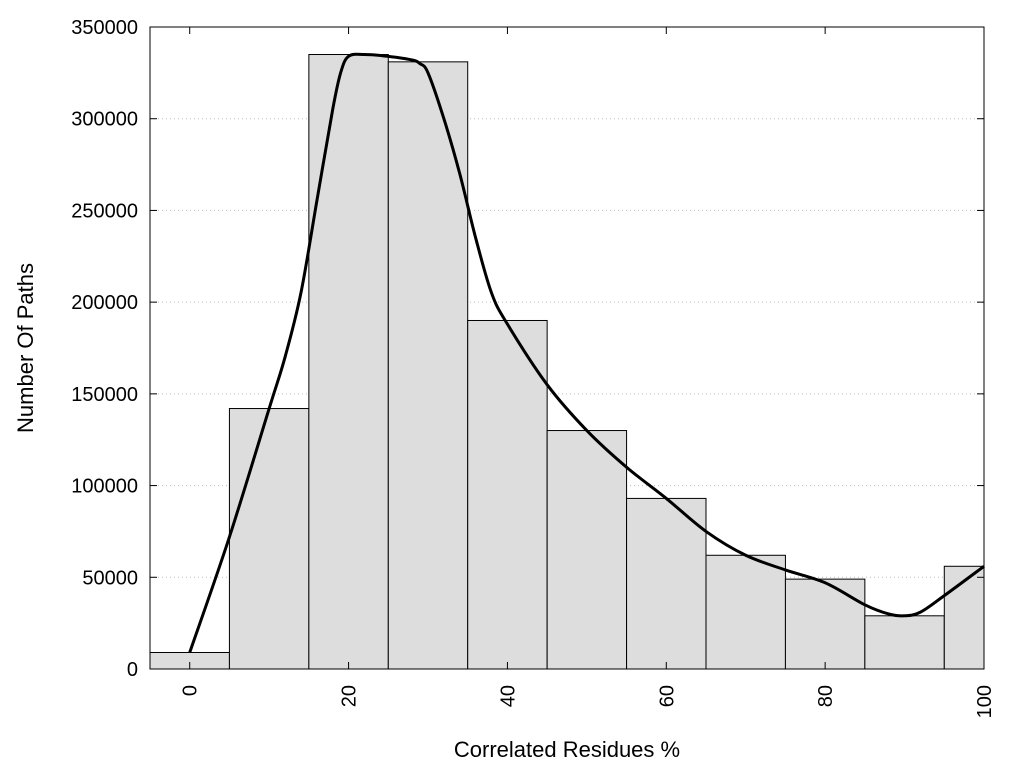  Describe the element at coordinates (104, 303) in the screenshot. I see `y-tick-label: 200000` at that location.